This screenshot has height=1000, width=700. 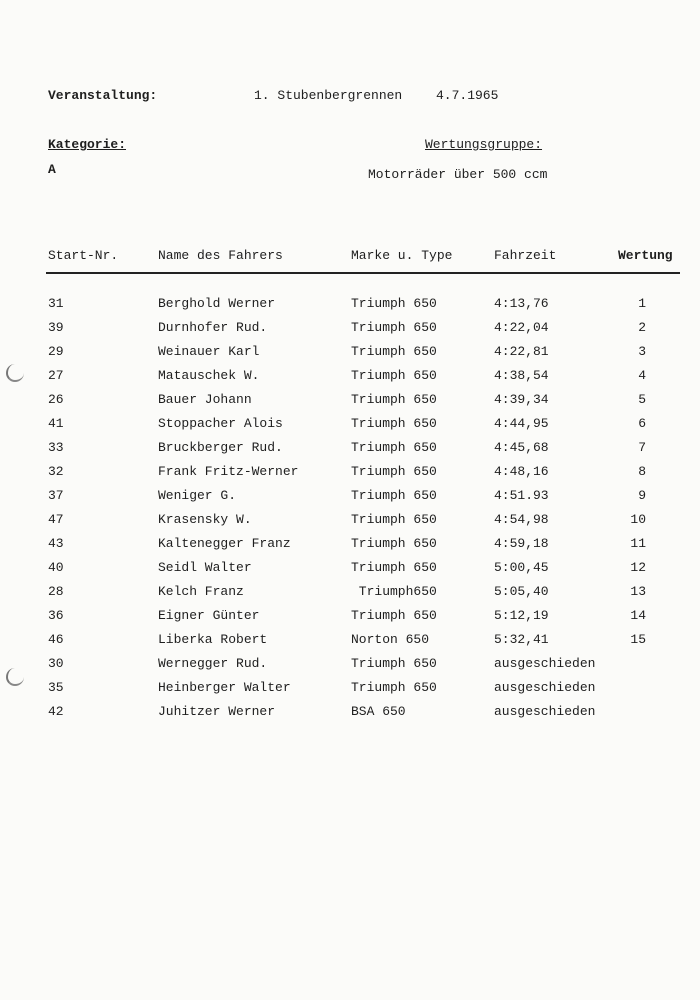 I want to click on driver-name: Kaltenegger Franz, so click(x=224, y=543).